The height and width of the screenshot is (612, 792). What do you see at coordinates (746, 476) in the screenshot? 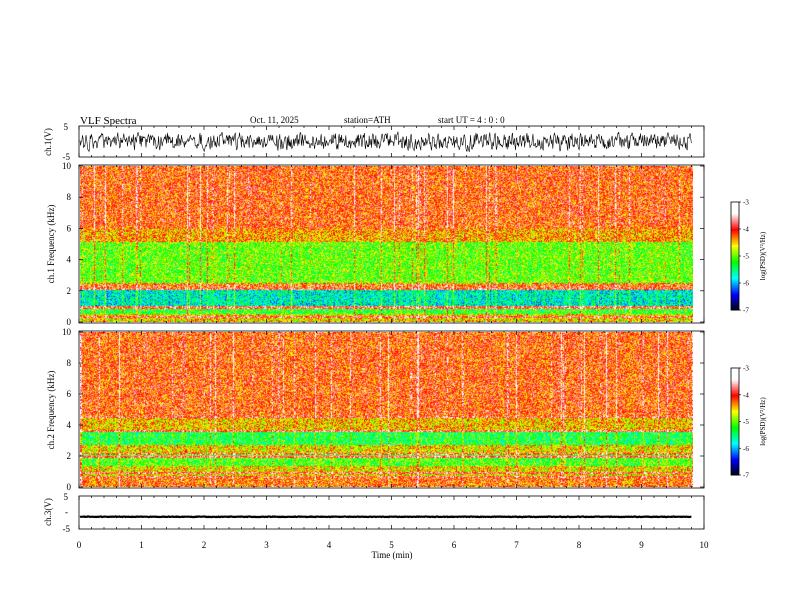
I see `ch2-colorbar-tick-label: -7` at bounding box center [746, 476].